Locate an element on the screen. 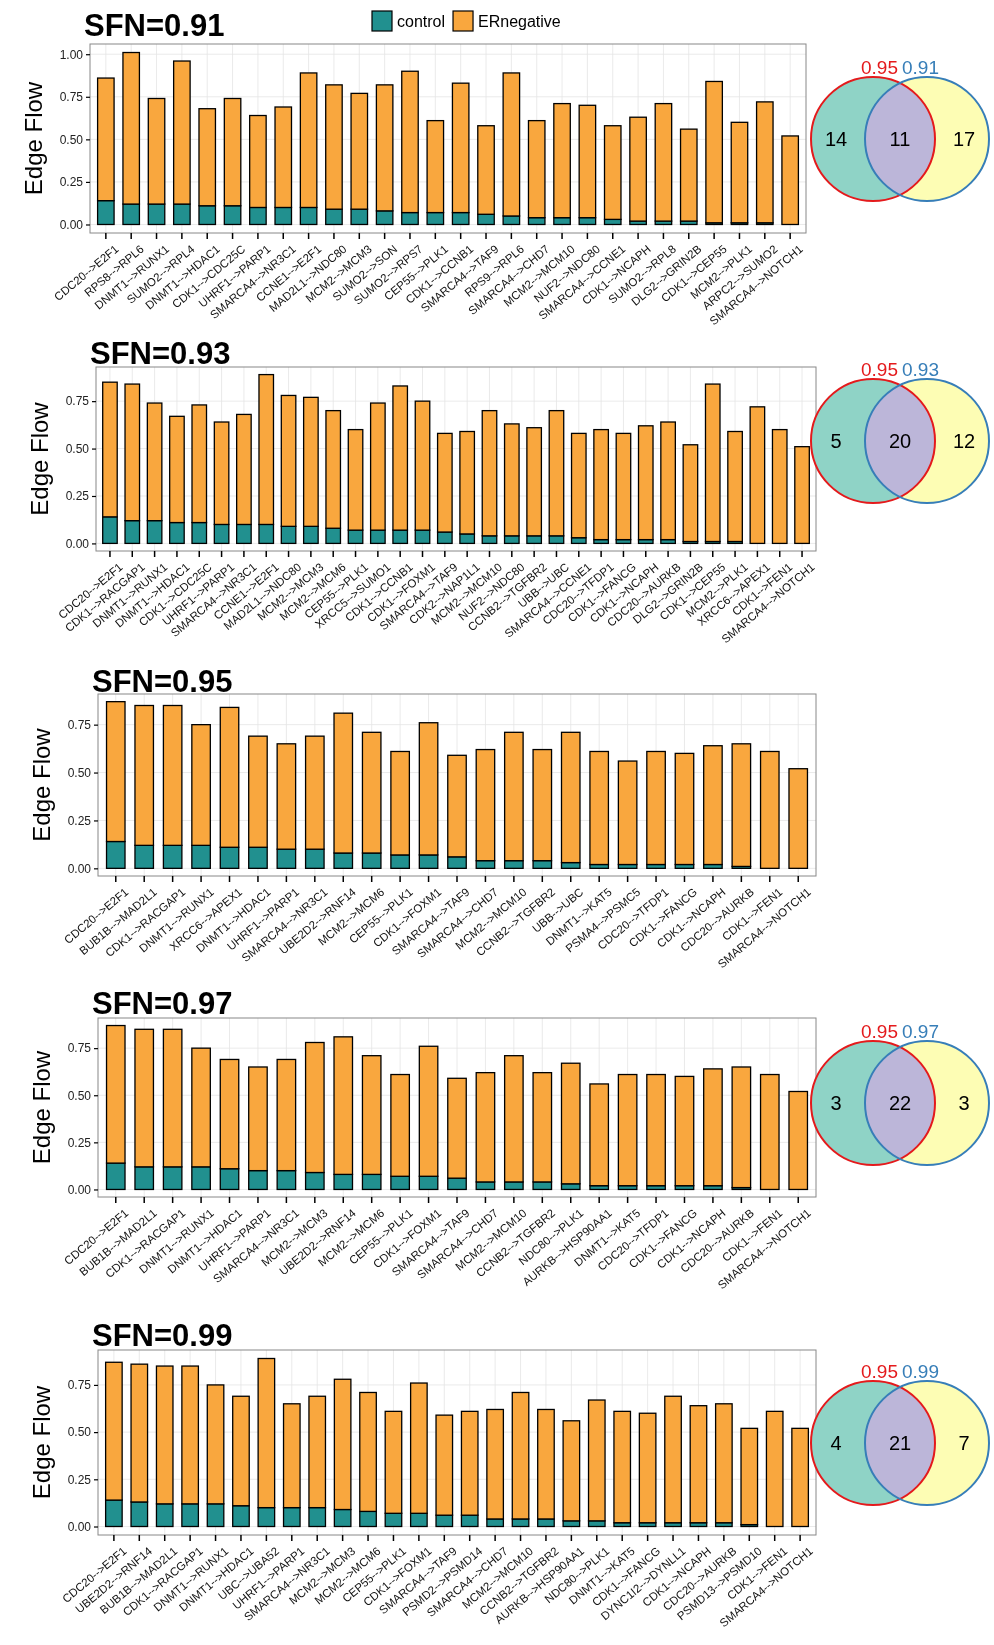 The width and height of the screenshot is (994, 1645). text: 11 is located at coordinates (900, 139).